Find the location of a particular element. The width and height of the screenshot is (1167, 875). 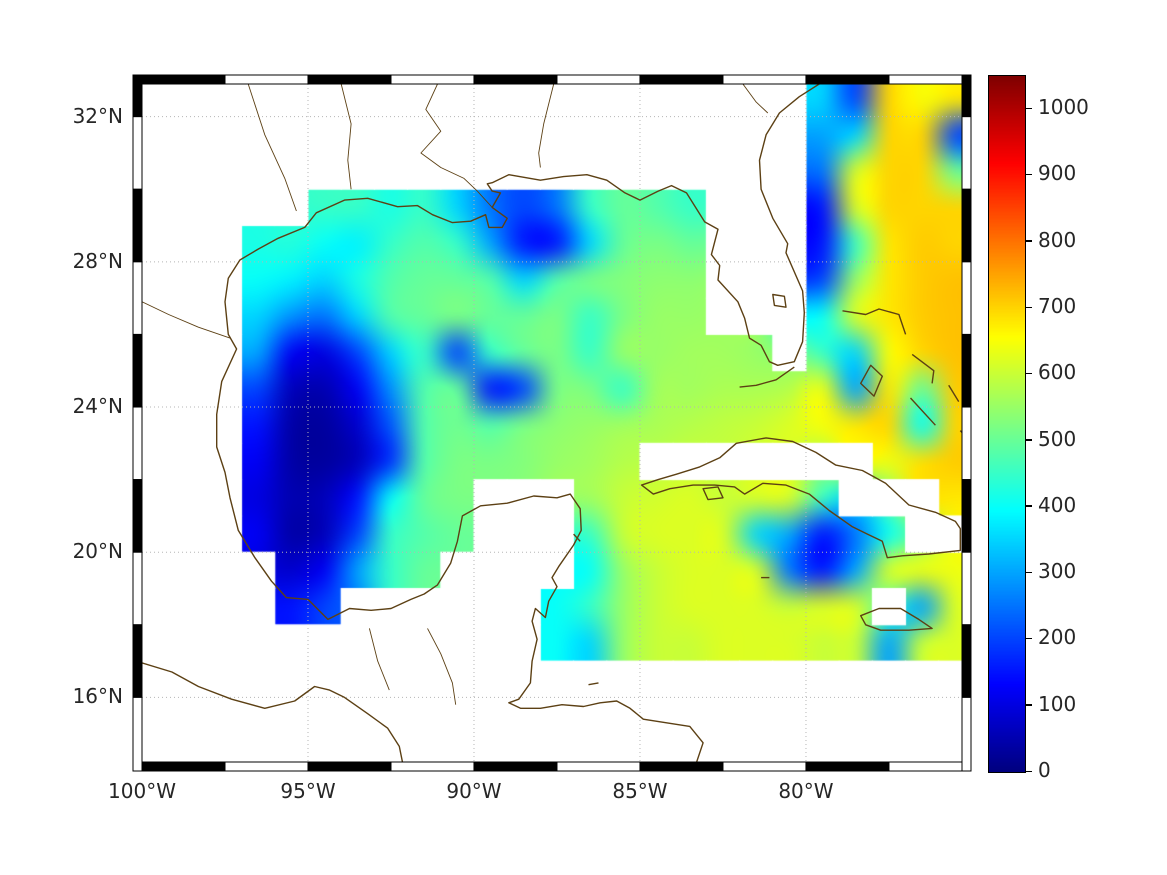

lon-tick-label: 90°W is located at coordinates (474, 791).